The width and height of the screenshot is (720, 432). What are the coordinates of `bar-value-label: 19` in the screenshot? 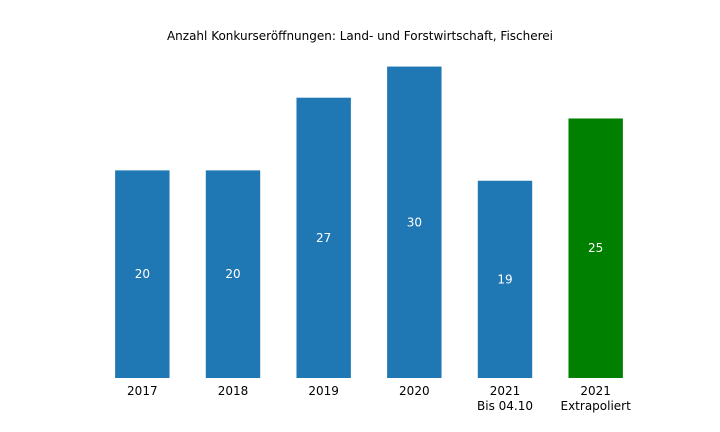 It's located at (504, 279).